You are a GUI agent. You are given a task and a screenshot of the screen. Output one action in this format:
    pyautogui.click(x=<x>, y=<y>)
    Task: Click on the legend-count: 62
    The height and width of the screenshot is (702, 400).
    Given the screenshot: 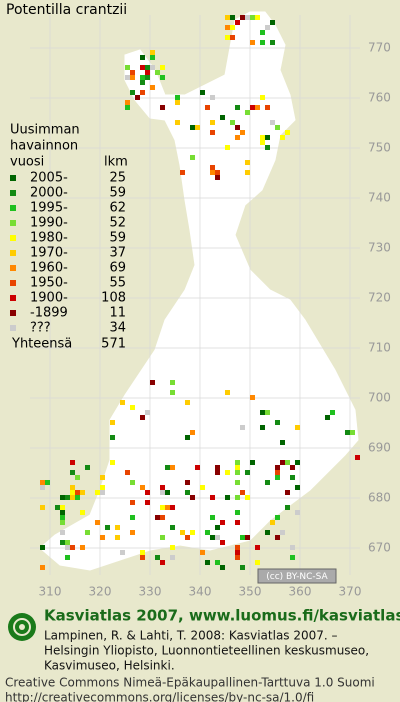 What is the action you would take?
    pyautogui.click(x=117, y=208)
    